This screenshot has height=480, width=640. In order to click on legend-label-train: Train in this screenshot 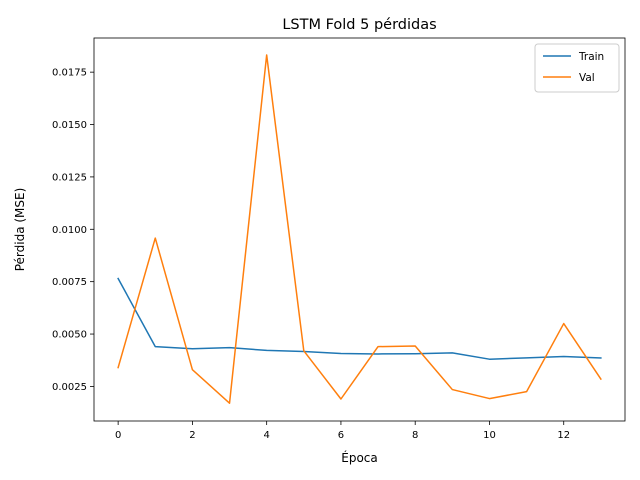, I will do `click(591, 57)`.